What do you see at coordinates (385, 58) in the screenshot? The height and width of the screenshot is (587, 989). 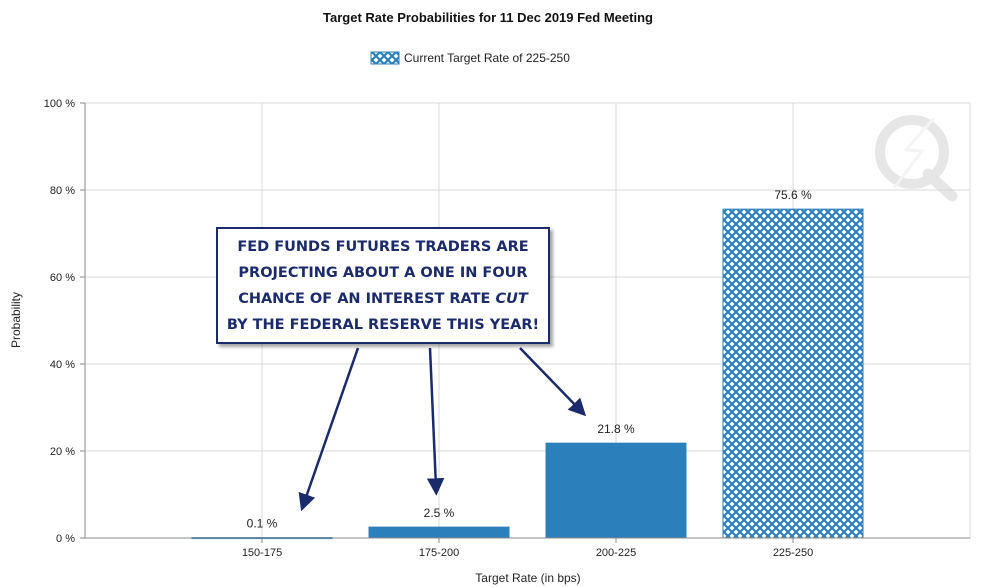 I see `legend-swatch` at bounding box center [385, 58].